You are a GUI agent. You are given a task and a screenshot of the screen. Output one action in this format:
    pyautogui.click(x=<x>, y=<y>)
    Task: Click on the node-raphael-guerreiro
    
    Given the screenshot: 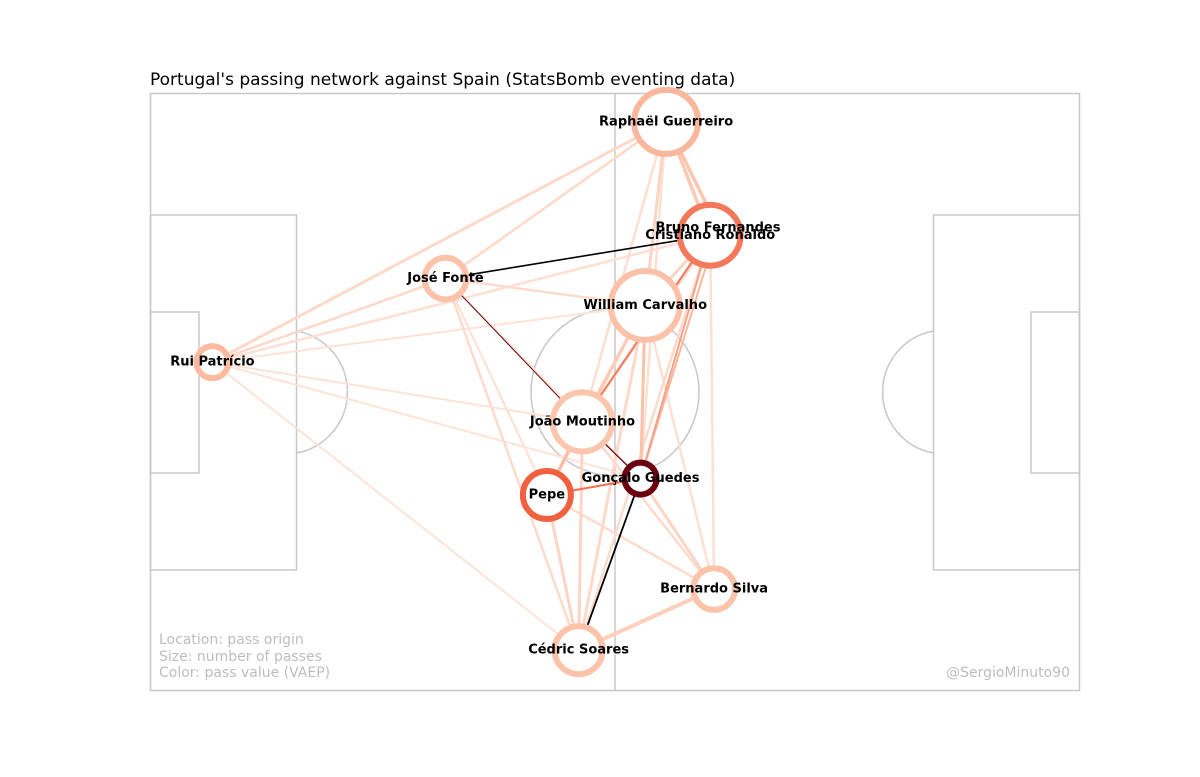 What is the action you would take?
    pyautogui.click(x=666, y=121)
    